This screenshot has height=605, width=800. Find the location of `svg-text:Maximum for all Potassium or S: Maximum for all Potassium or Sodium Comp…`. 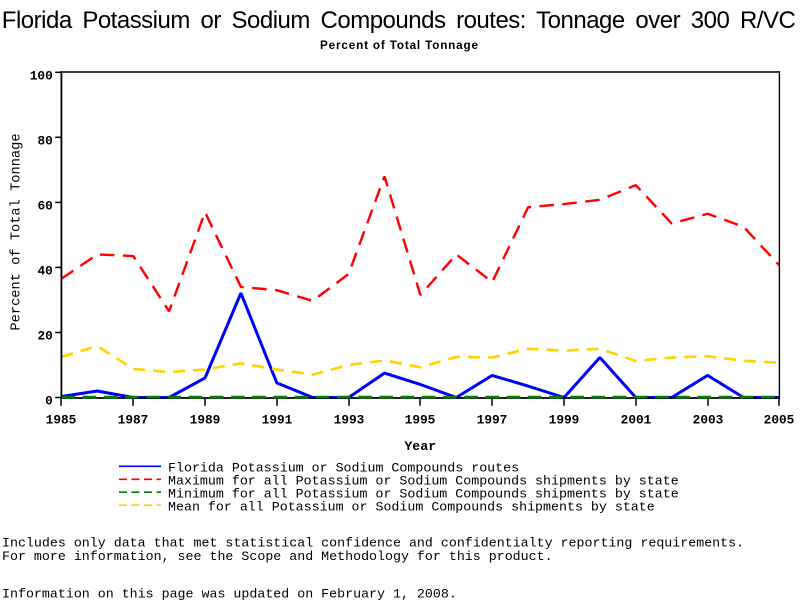

svg-text:Maximum for all Potassium or S: Maximum for all Potassium or Sodium Comp… is located at coordinates (423, 481).